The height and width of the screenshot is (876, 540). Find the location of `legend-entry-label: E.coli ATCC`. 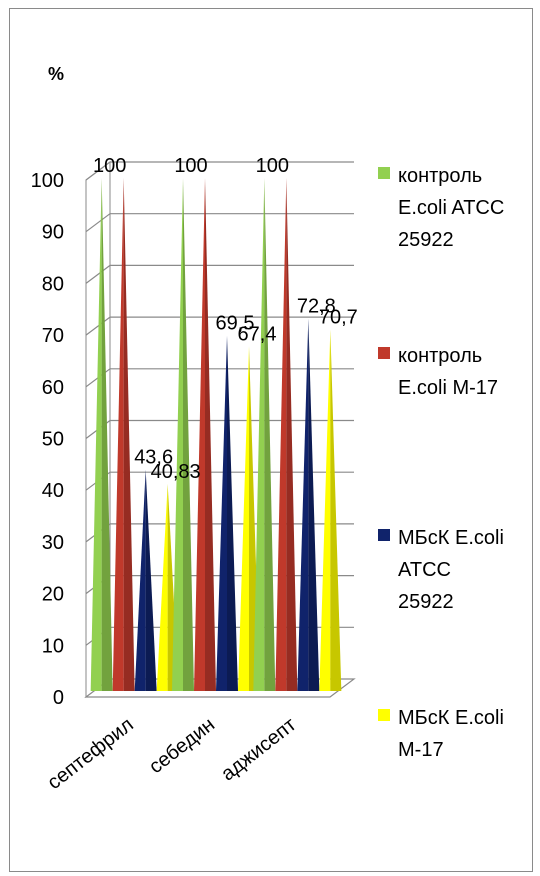

legend-entry-label: E.coli ATCC is located at coordinates (451, 208).